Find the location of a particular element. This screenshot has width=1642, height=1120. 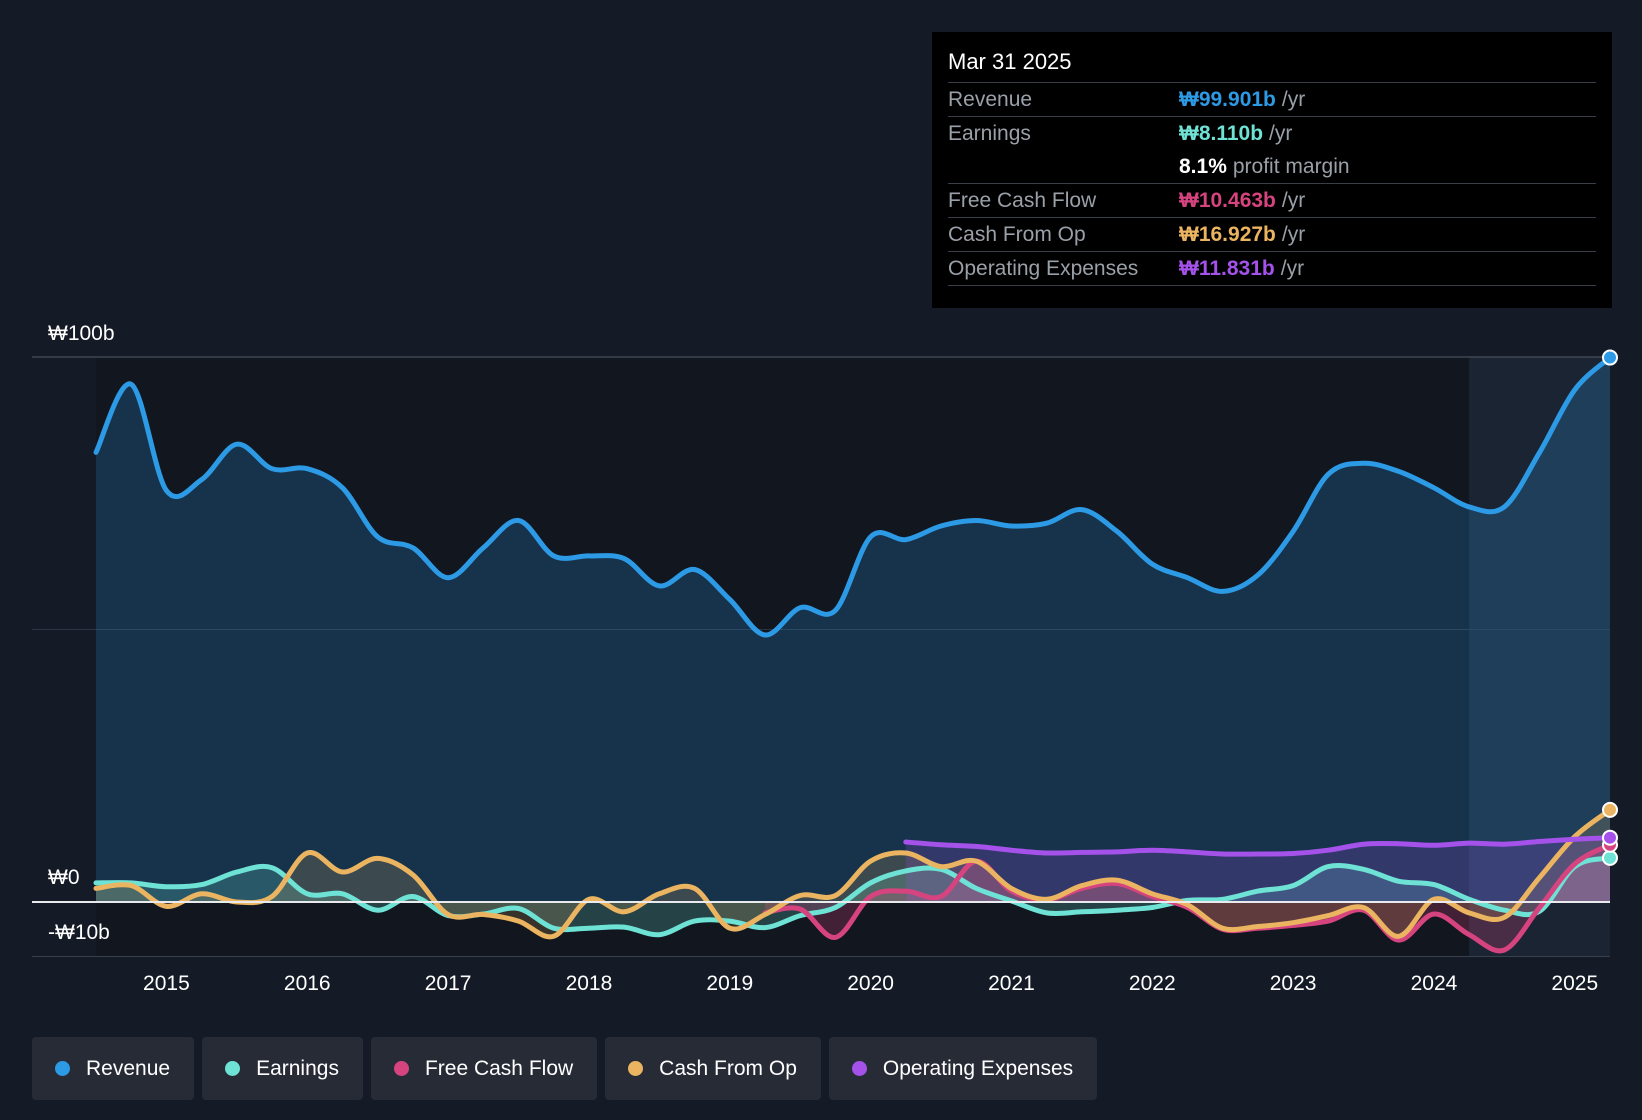

tooltip-row-operating-expenses: Operating Expenses ₩11.831b /yr is located at coordinates (1272, 269).